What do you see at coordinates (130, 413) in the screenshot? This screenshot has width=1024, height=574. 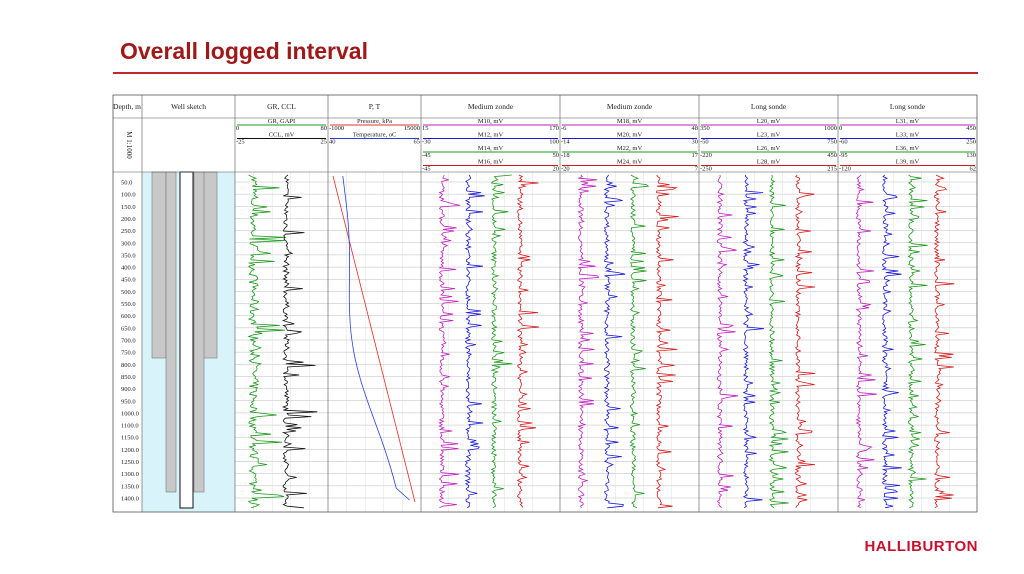 I see `depth-label: 1000.0` at bounding box center [130, 413].